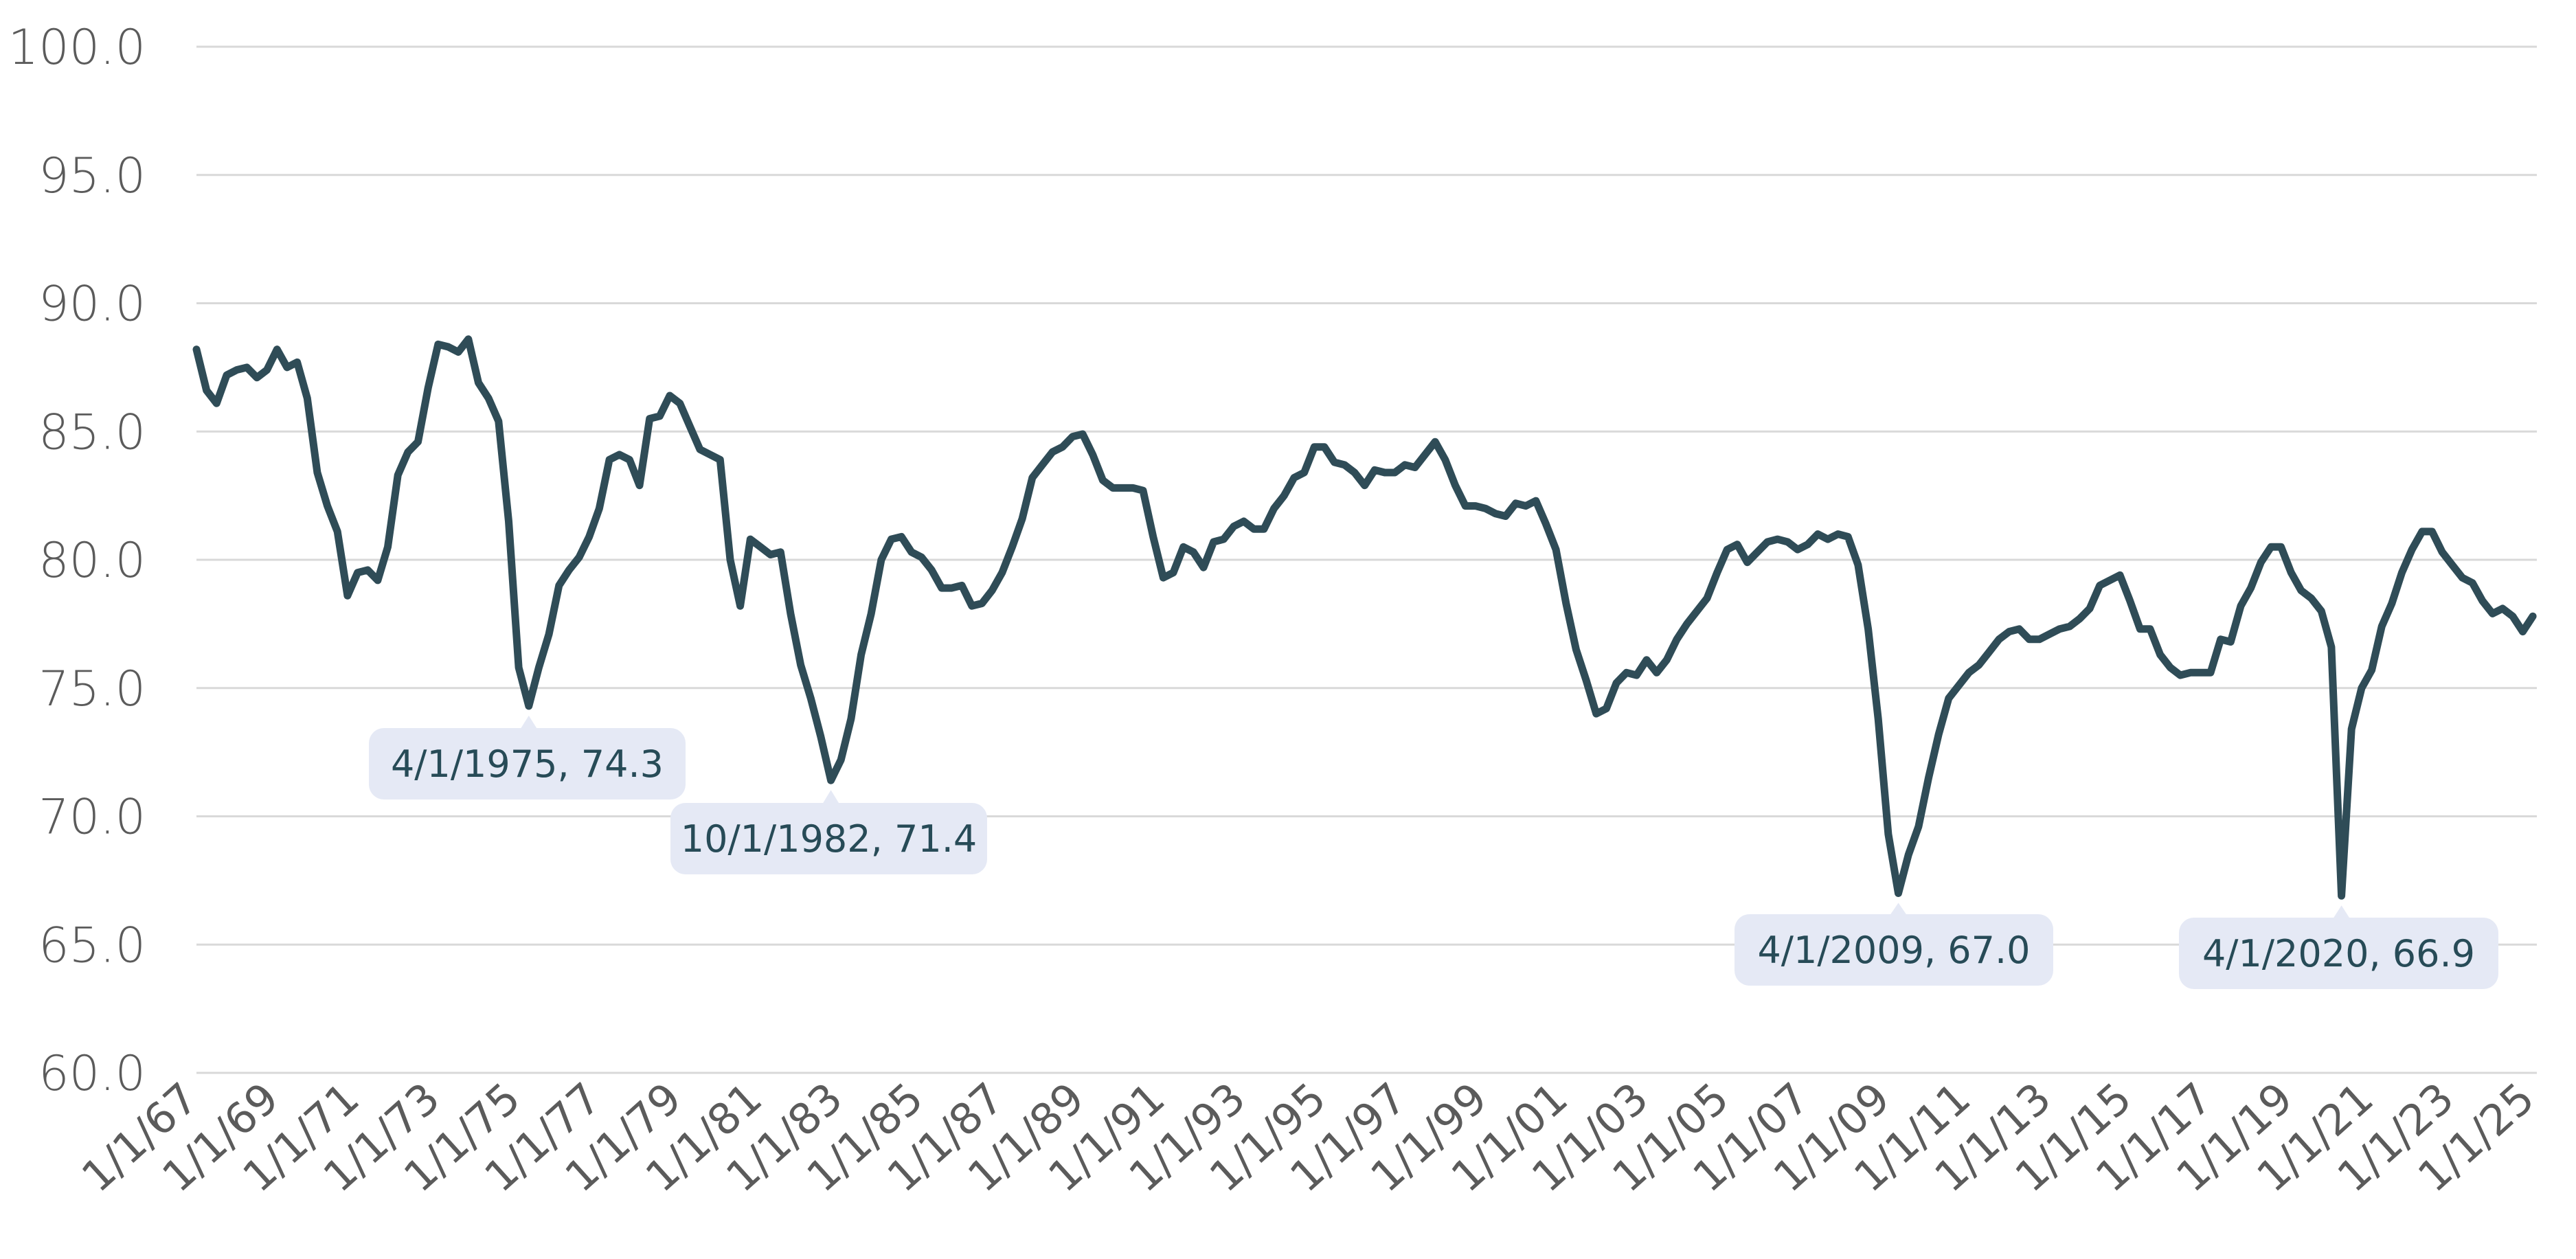 Image resolution: width=2576 pixels, height=1259 pixels. I want to click on annotation-callout: 10/1/1982, 71.4, so click(828, 832).